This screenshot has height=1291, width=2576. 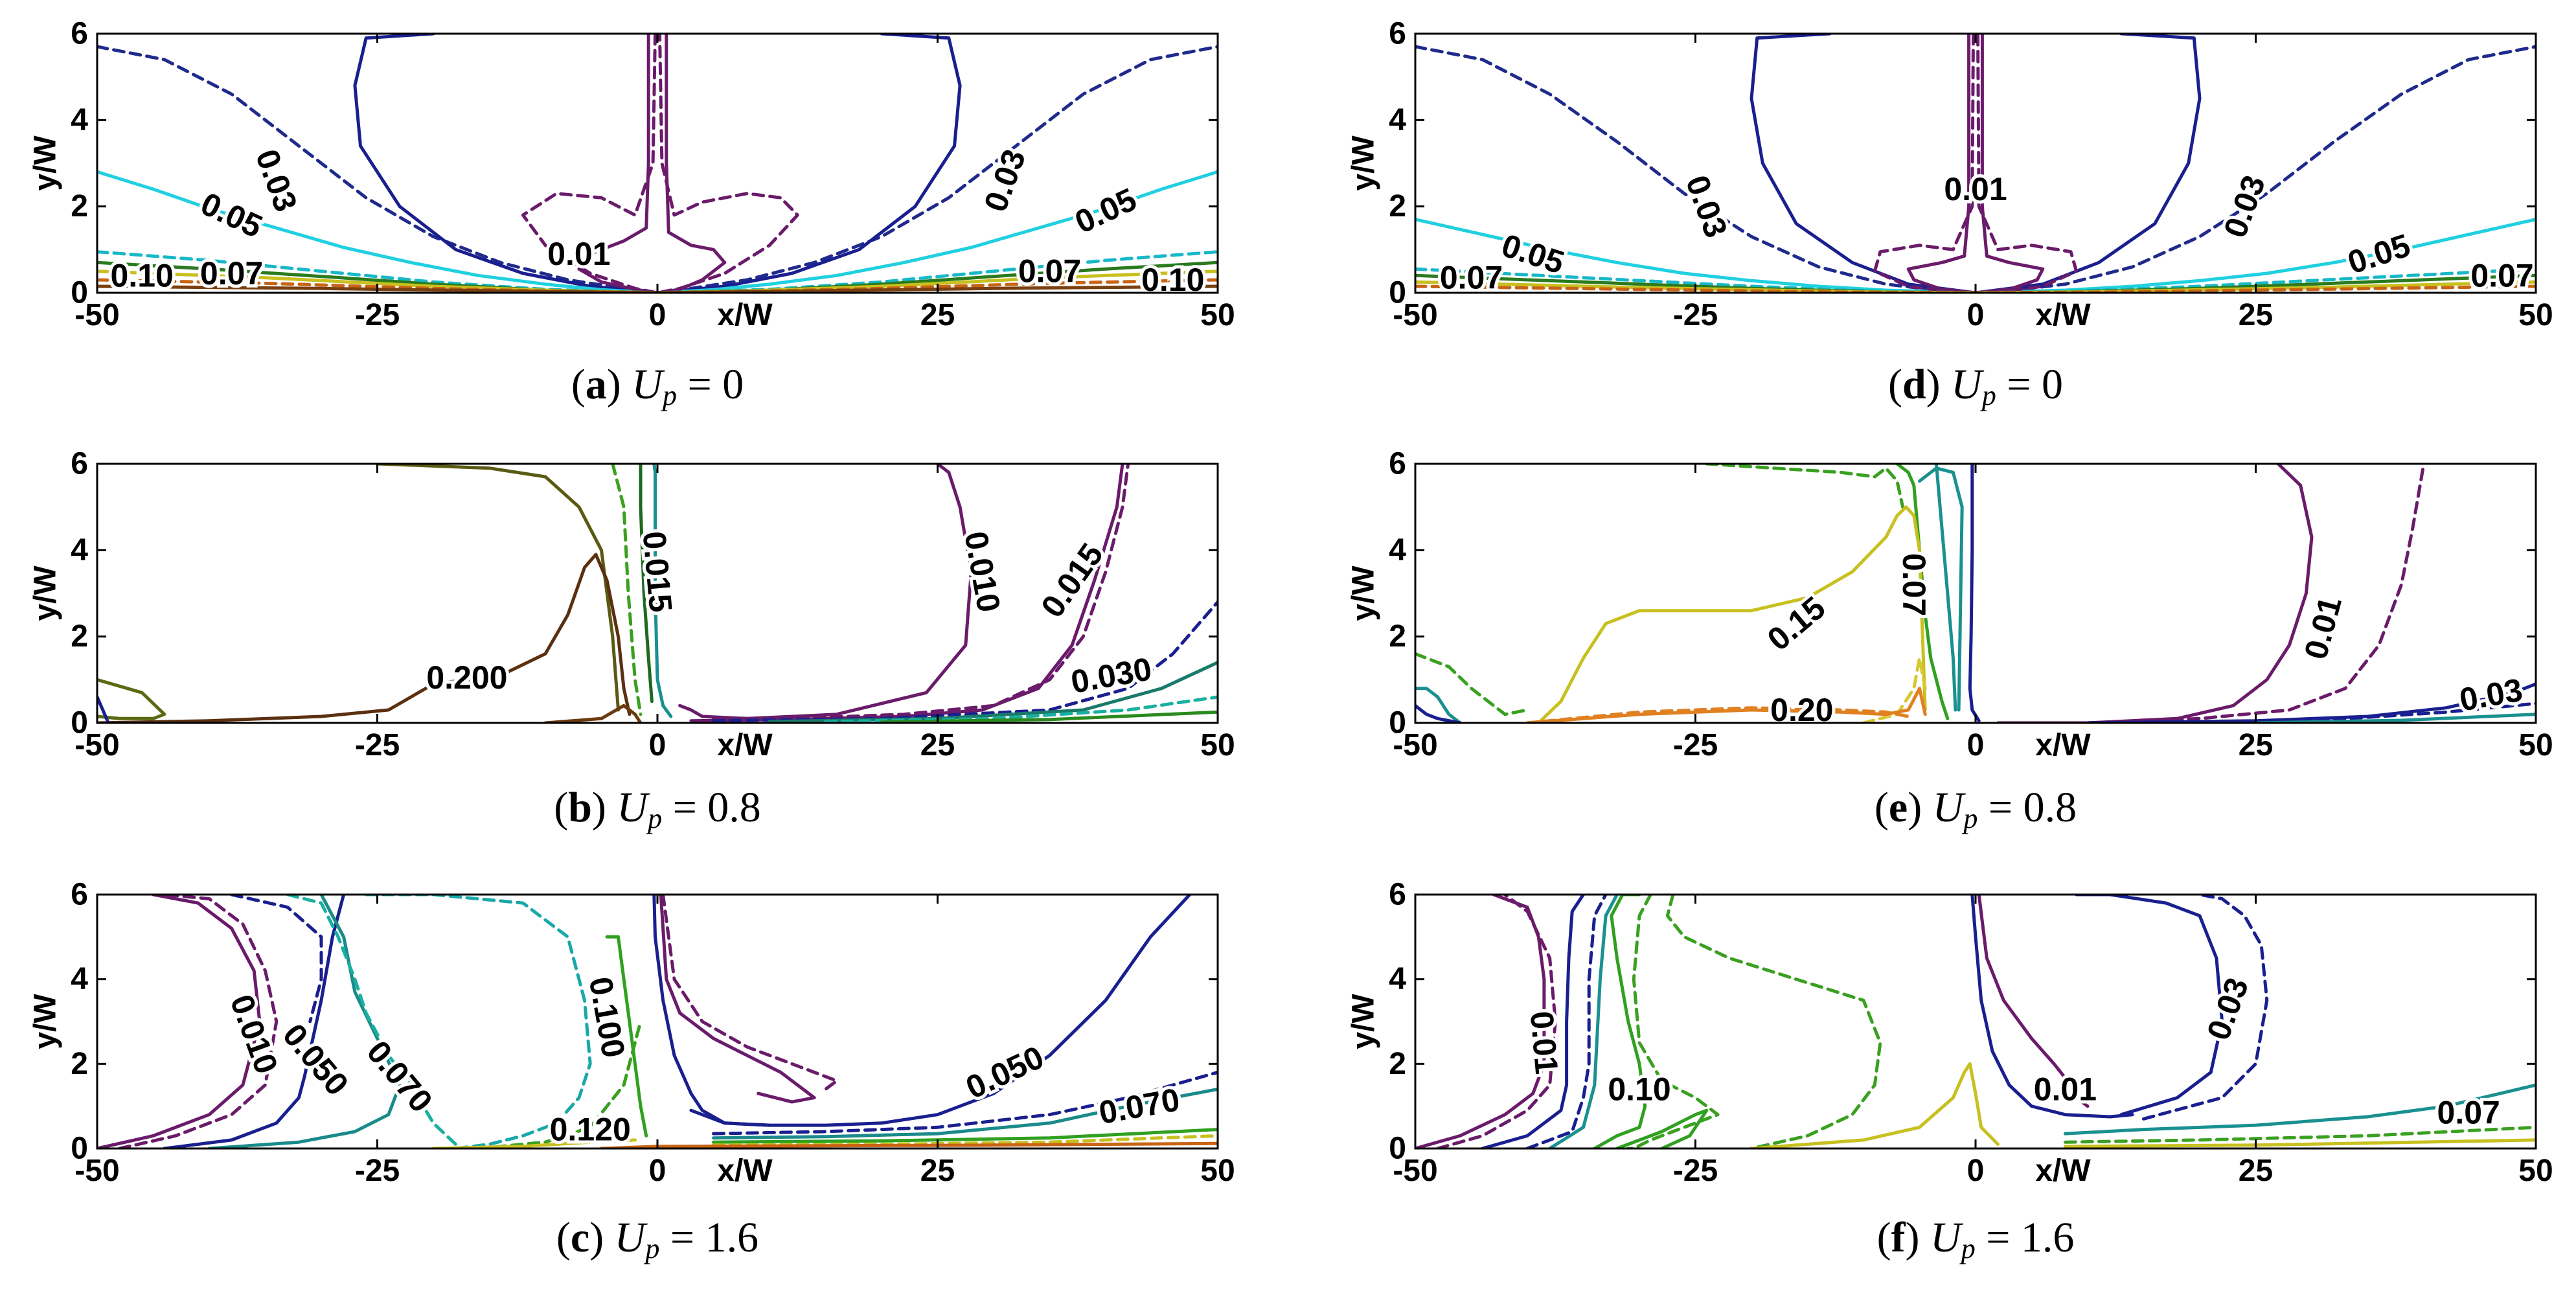 I want to click on caption-part: e, so click(x=1898, y=807).